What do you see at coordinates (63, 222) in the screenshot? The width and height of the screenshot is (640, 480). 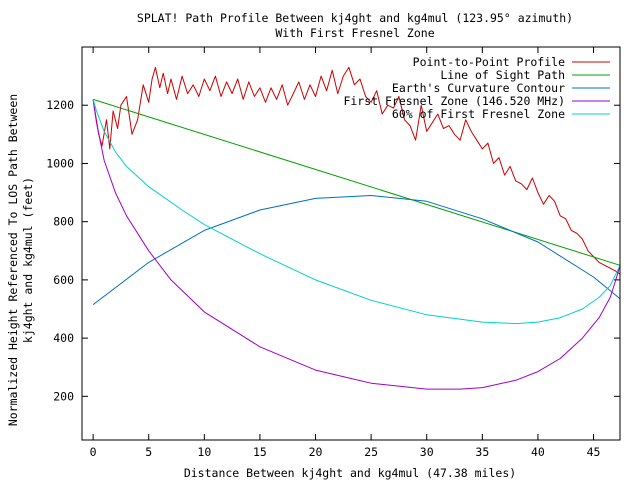 I see `y-tick-label: 800` at bounding box center [63, 222].